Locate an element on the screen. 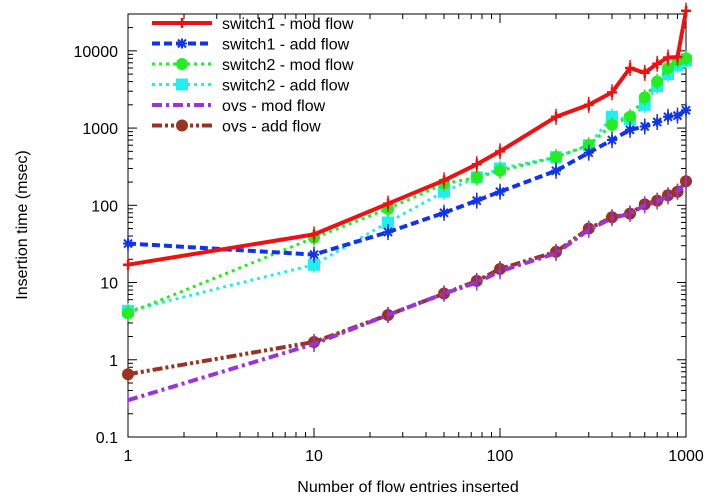 This screenshot has height=498, width=713. legend-label-5: ovs - add flow is located at coordinates (271, 127).